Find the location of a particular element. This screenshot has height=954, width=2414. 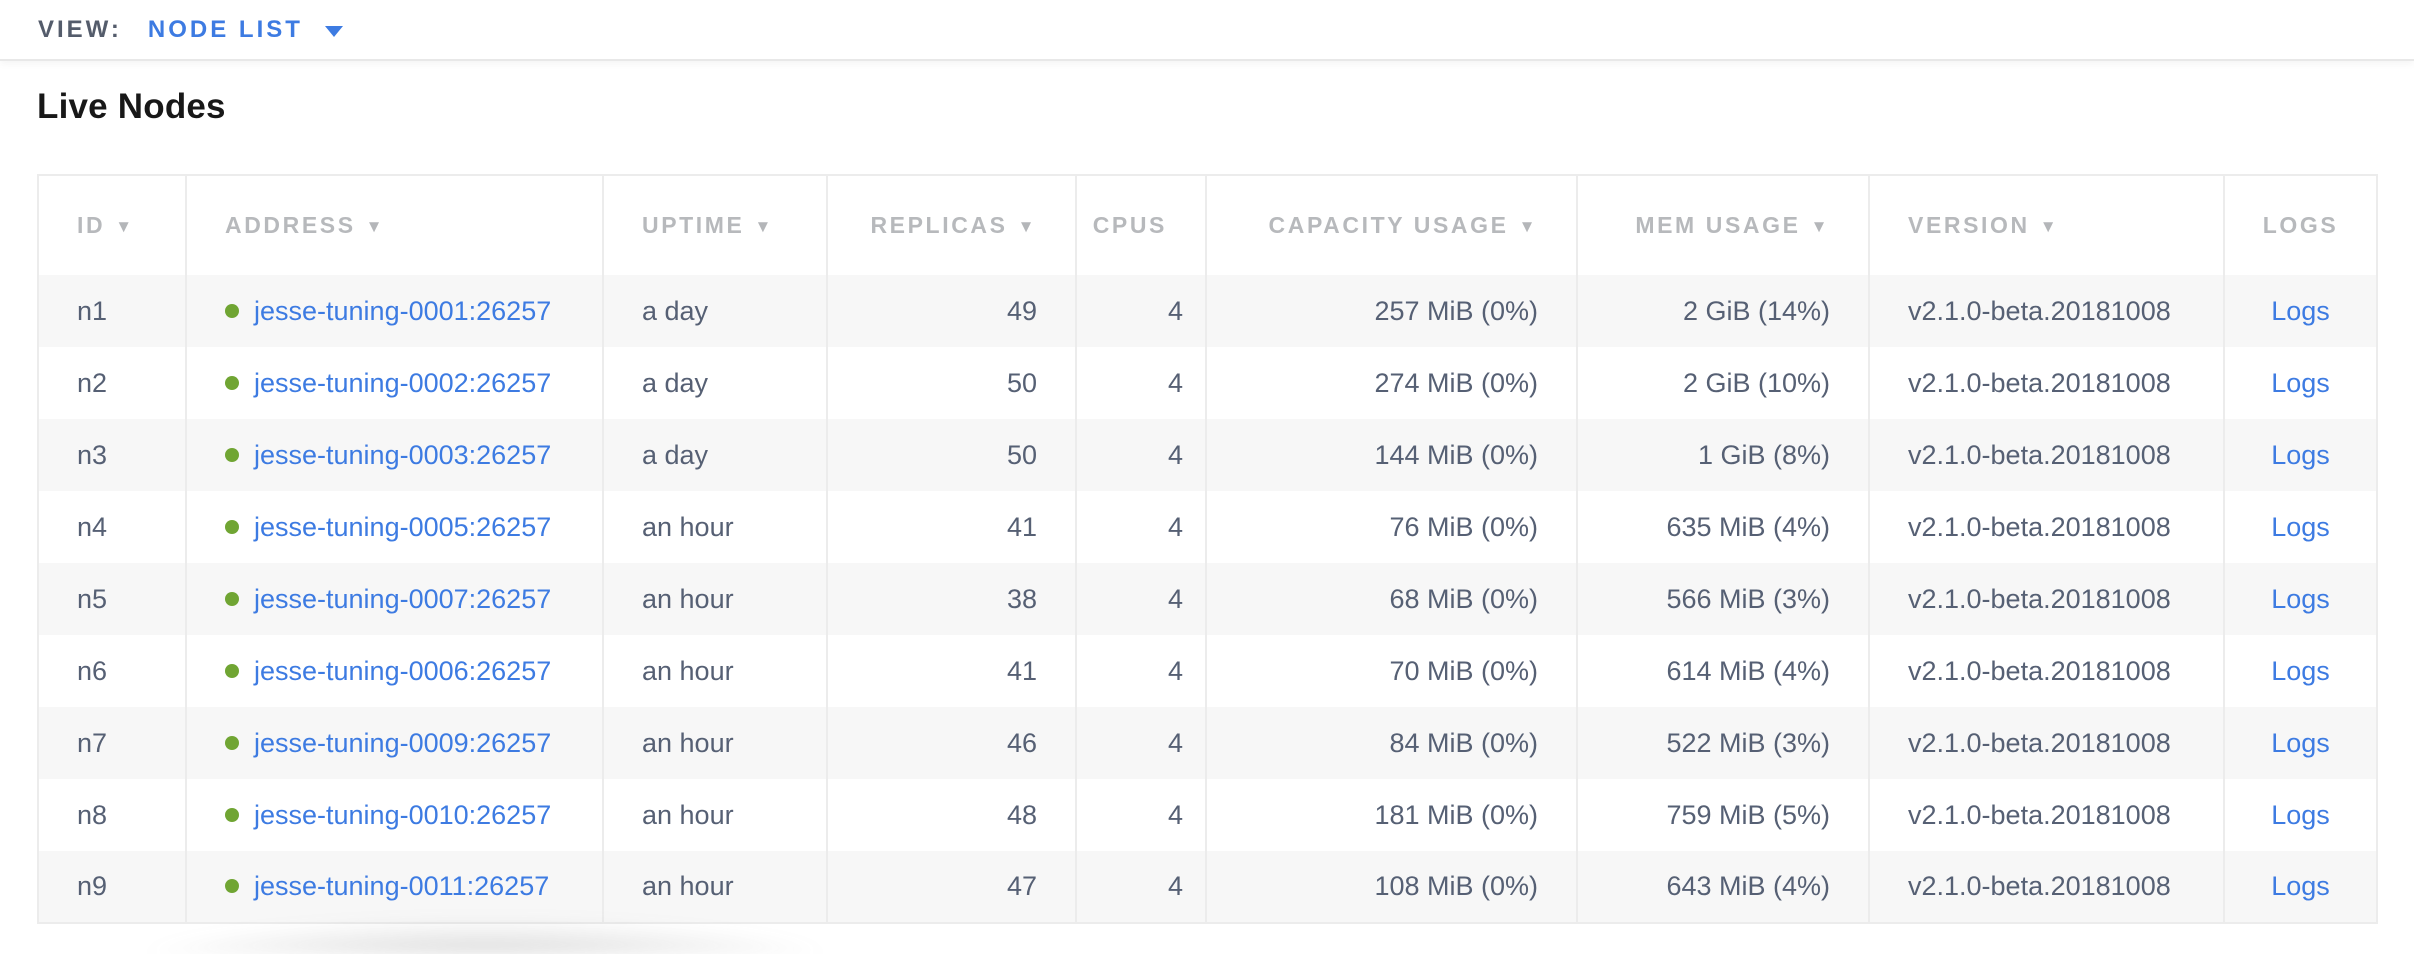

cell-text: 181 MiB (0%) is located at coordinates (1456, 814).